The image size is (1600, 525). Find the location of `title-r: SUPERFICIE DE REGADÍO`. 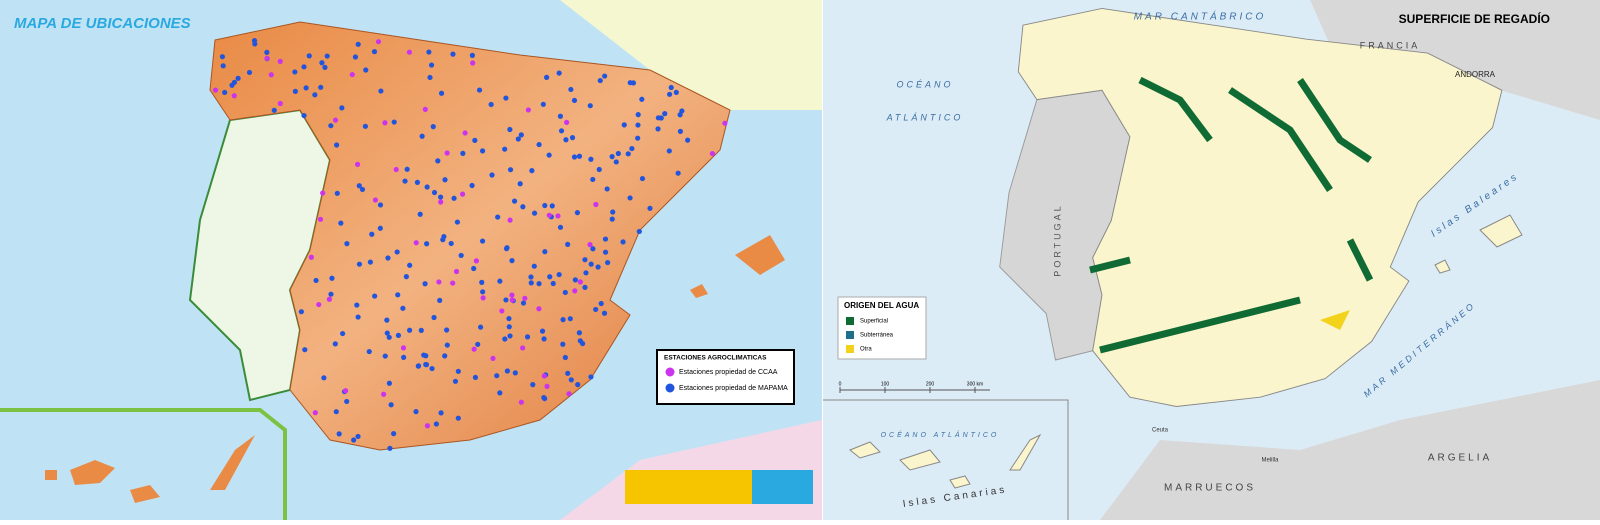

title-r: SUPERFICIE DE REGADÍO is located at coordinates (1474, 18).